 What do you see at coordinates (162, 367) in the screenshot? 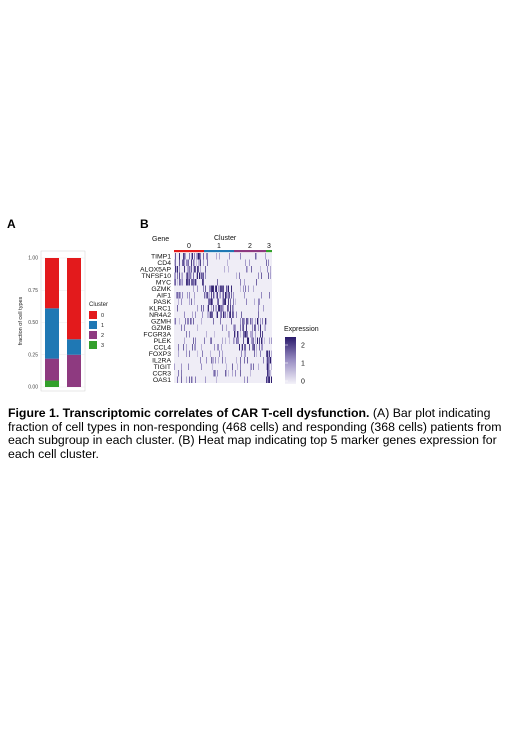
I see `heatmap-gene-label: TIGIT` at bounding box center [162, 367].